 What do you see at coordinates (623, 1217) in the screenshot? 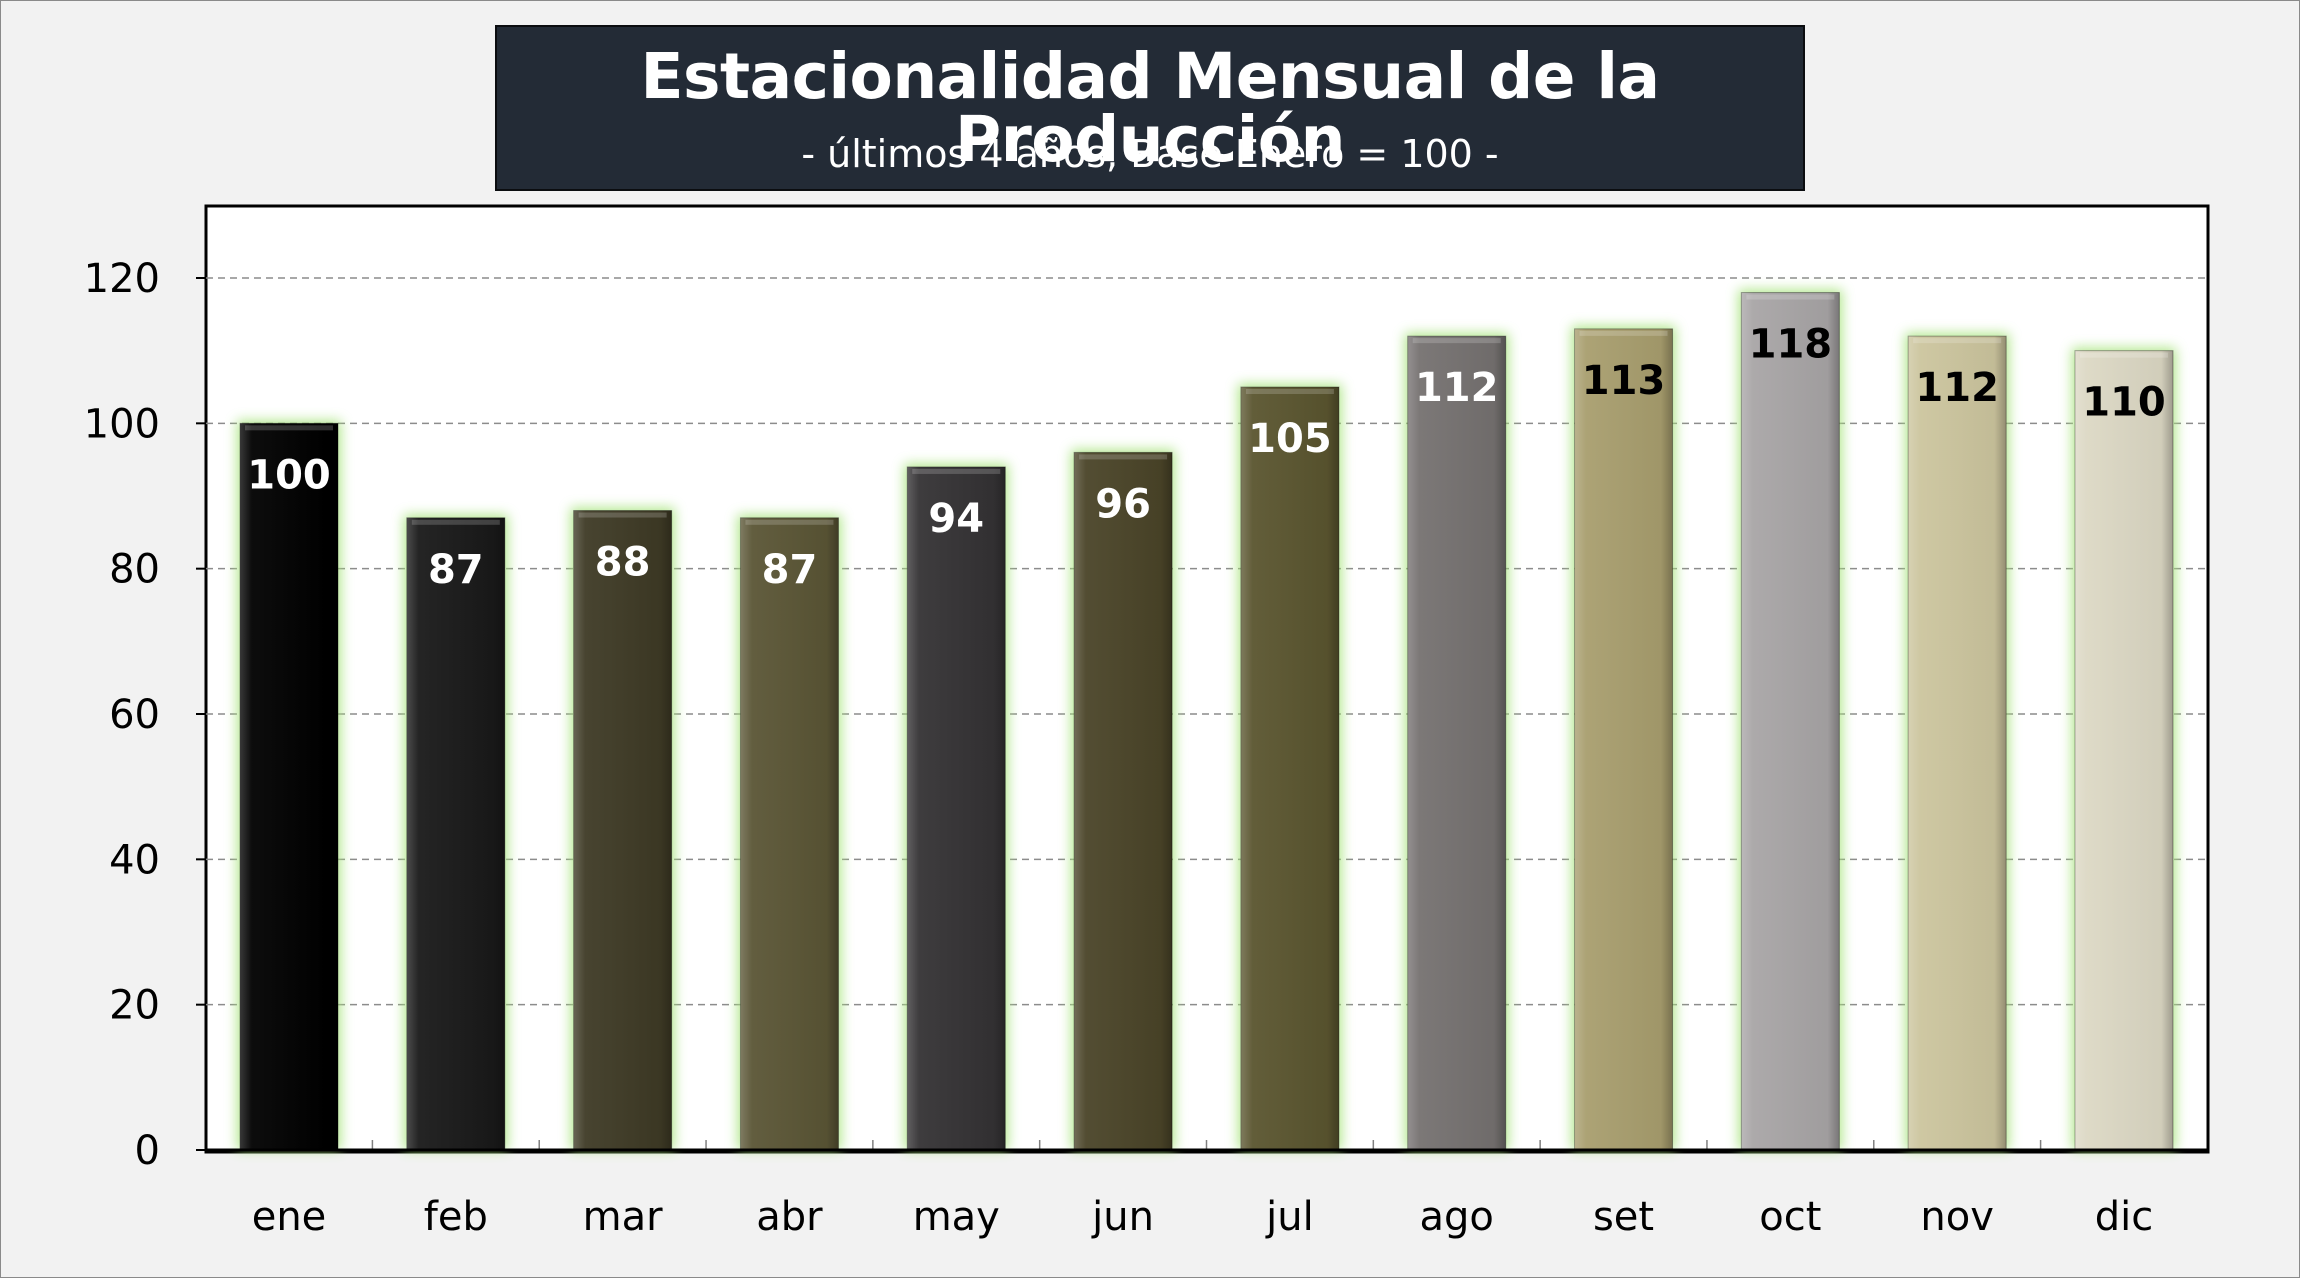
I see `x-tick-label: mar` at bounding box center [623, 1217].